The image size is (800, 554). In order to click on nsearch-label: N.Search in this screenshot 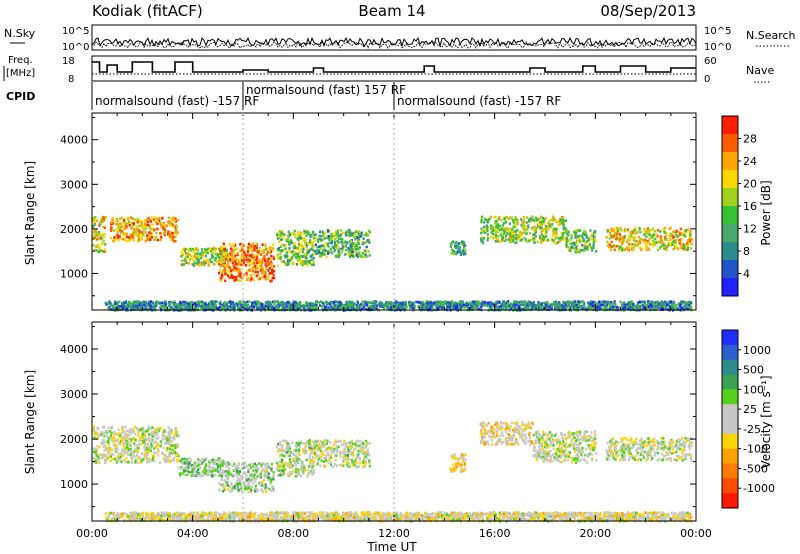, I will do `click(771, 35)`.